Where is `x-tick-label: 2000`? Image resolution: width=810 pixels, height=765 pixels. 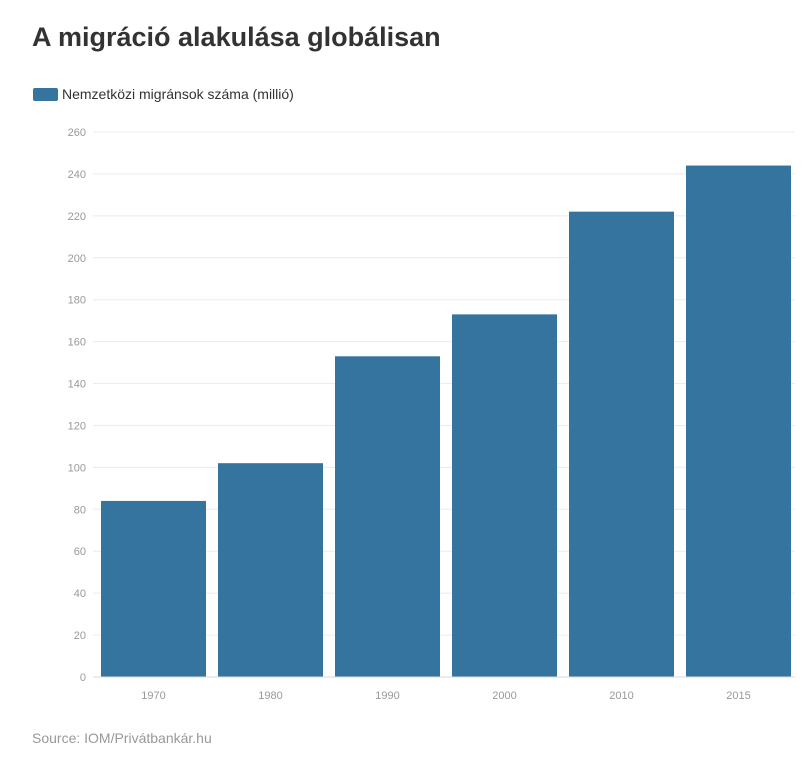
x-tick-label: 2000 is located at coordinates (504, 696).